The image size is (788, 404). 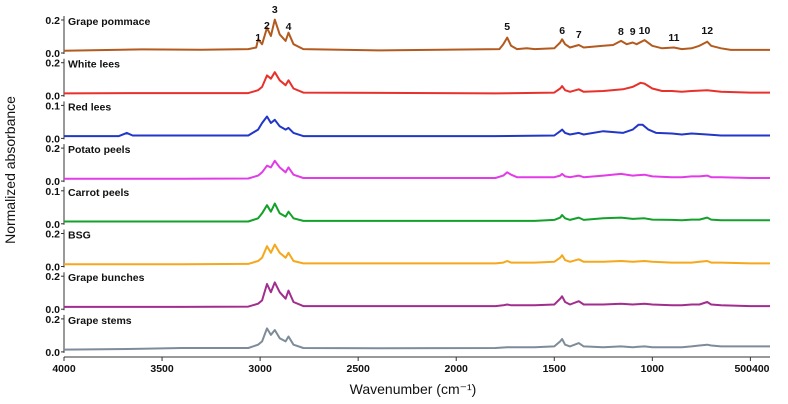 I want to click on x-tick-label: 4000, so click(x=64, y=369).